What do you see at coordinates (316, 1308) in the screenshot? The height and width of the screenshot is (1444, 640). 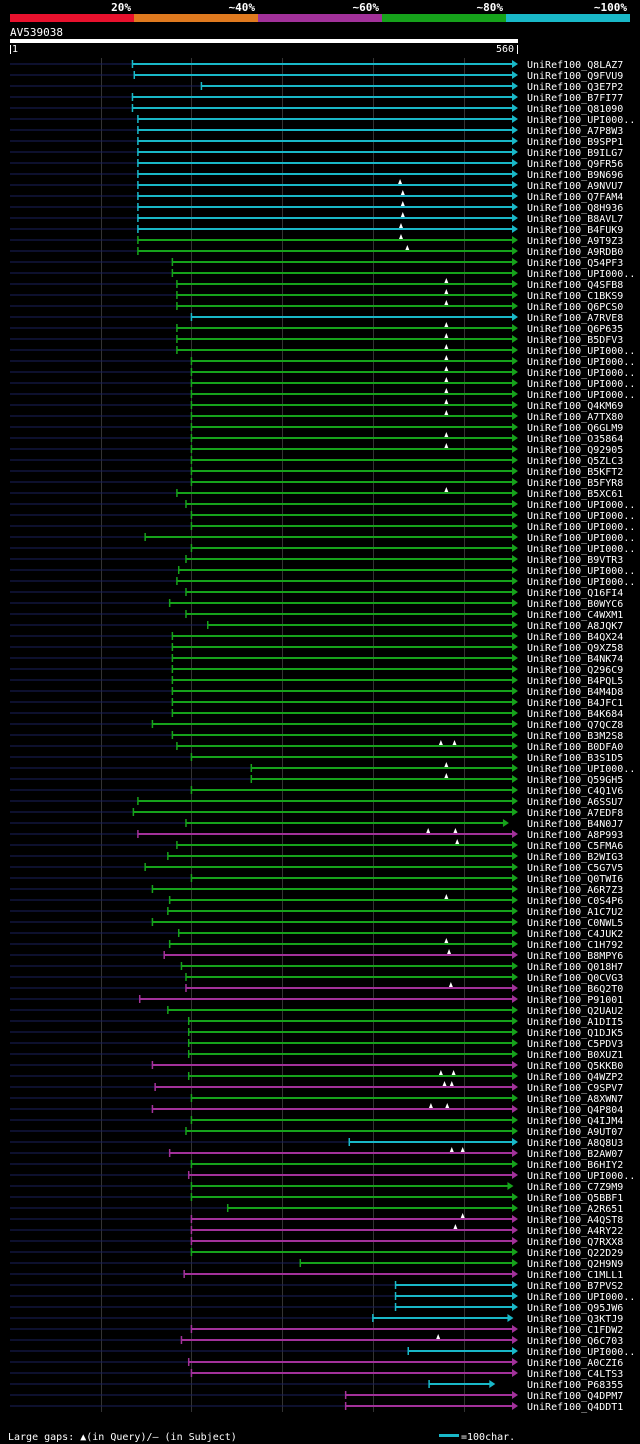 I see `hit-row: UniRef100_Q95JW6` at bounding box center [316, 1308].